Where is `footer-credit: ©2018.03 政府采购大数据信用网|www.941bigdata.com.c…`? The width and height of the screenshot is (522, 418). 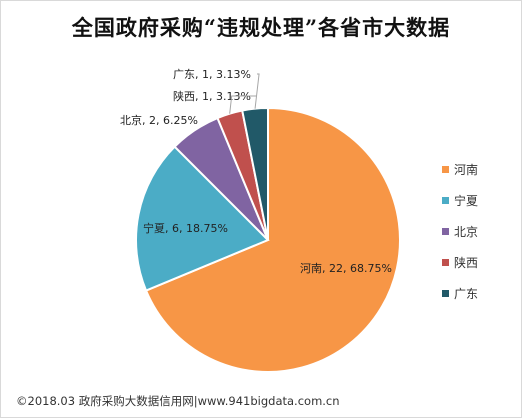 footer-credit: ©2018.03 政府采购大数据信用网|www.941bigdata.com.c… is located at coordinates (178, 401).